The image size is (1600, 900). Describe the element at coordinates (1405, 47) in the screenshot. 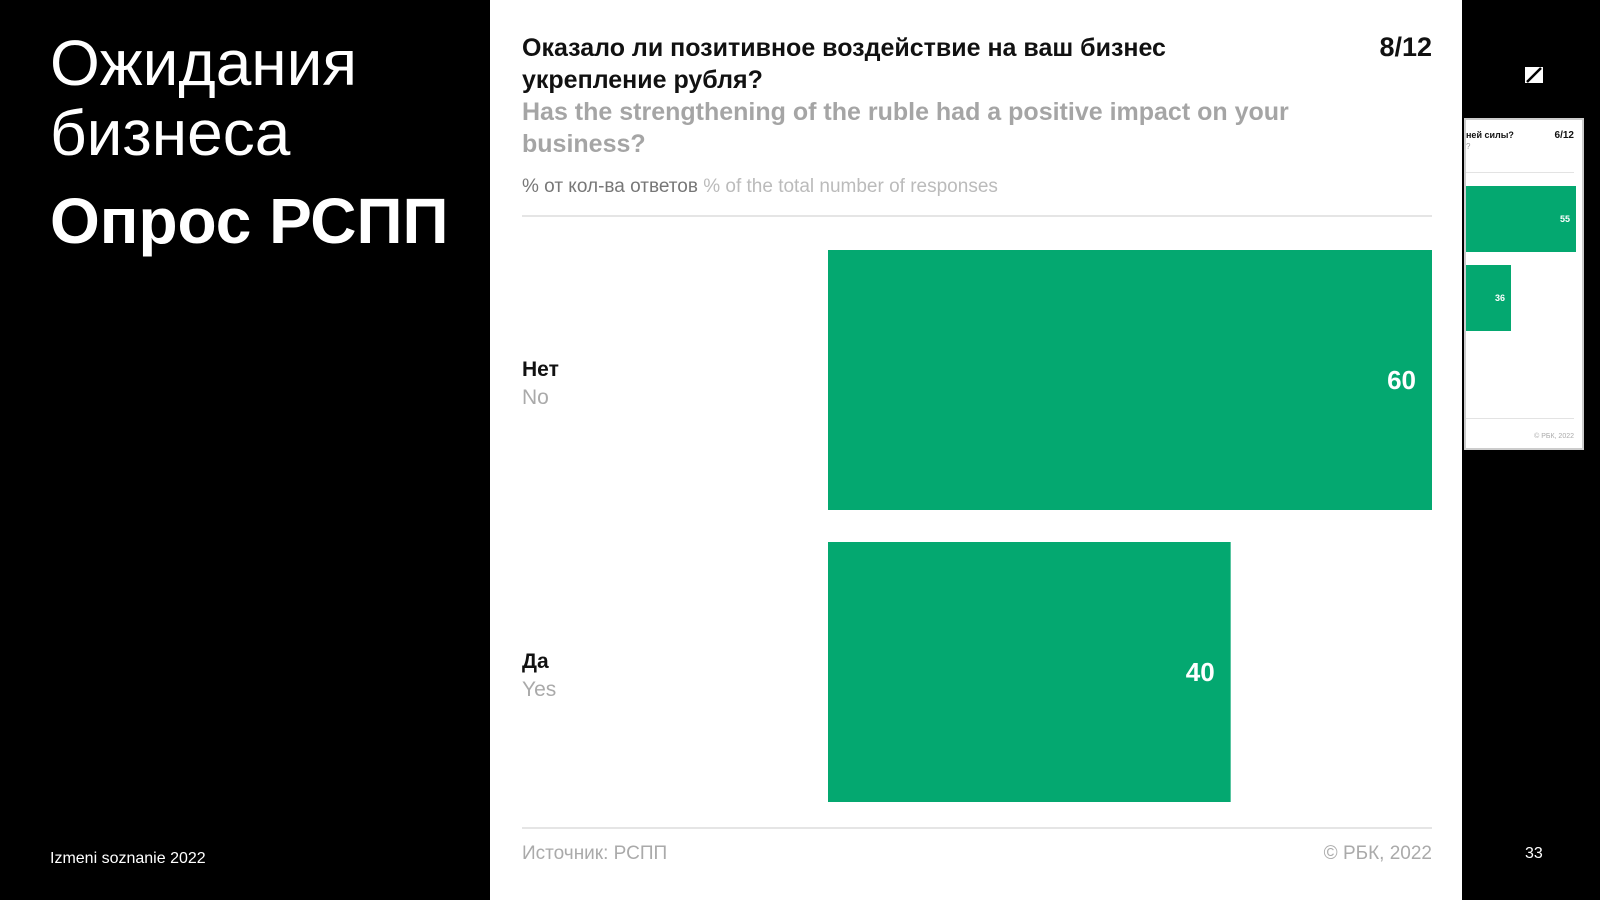

I see `card-page: 8/12` at that location.